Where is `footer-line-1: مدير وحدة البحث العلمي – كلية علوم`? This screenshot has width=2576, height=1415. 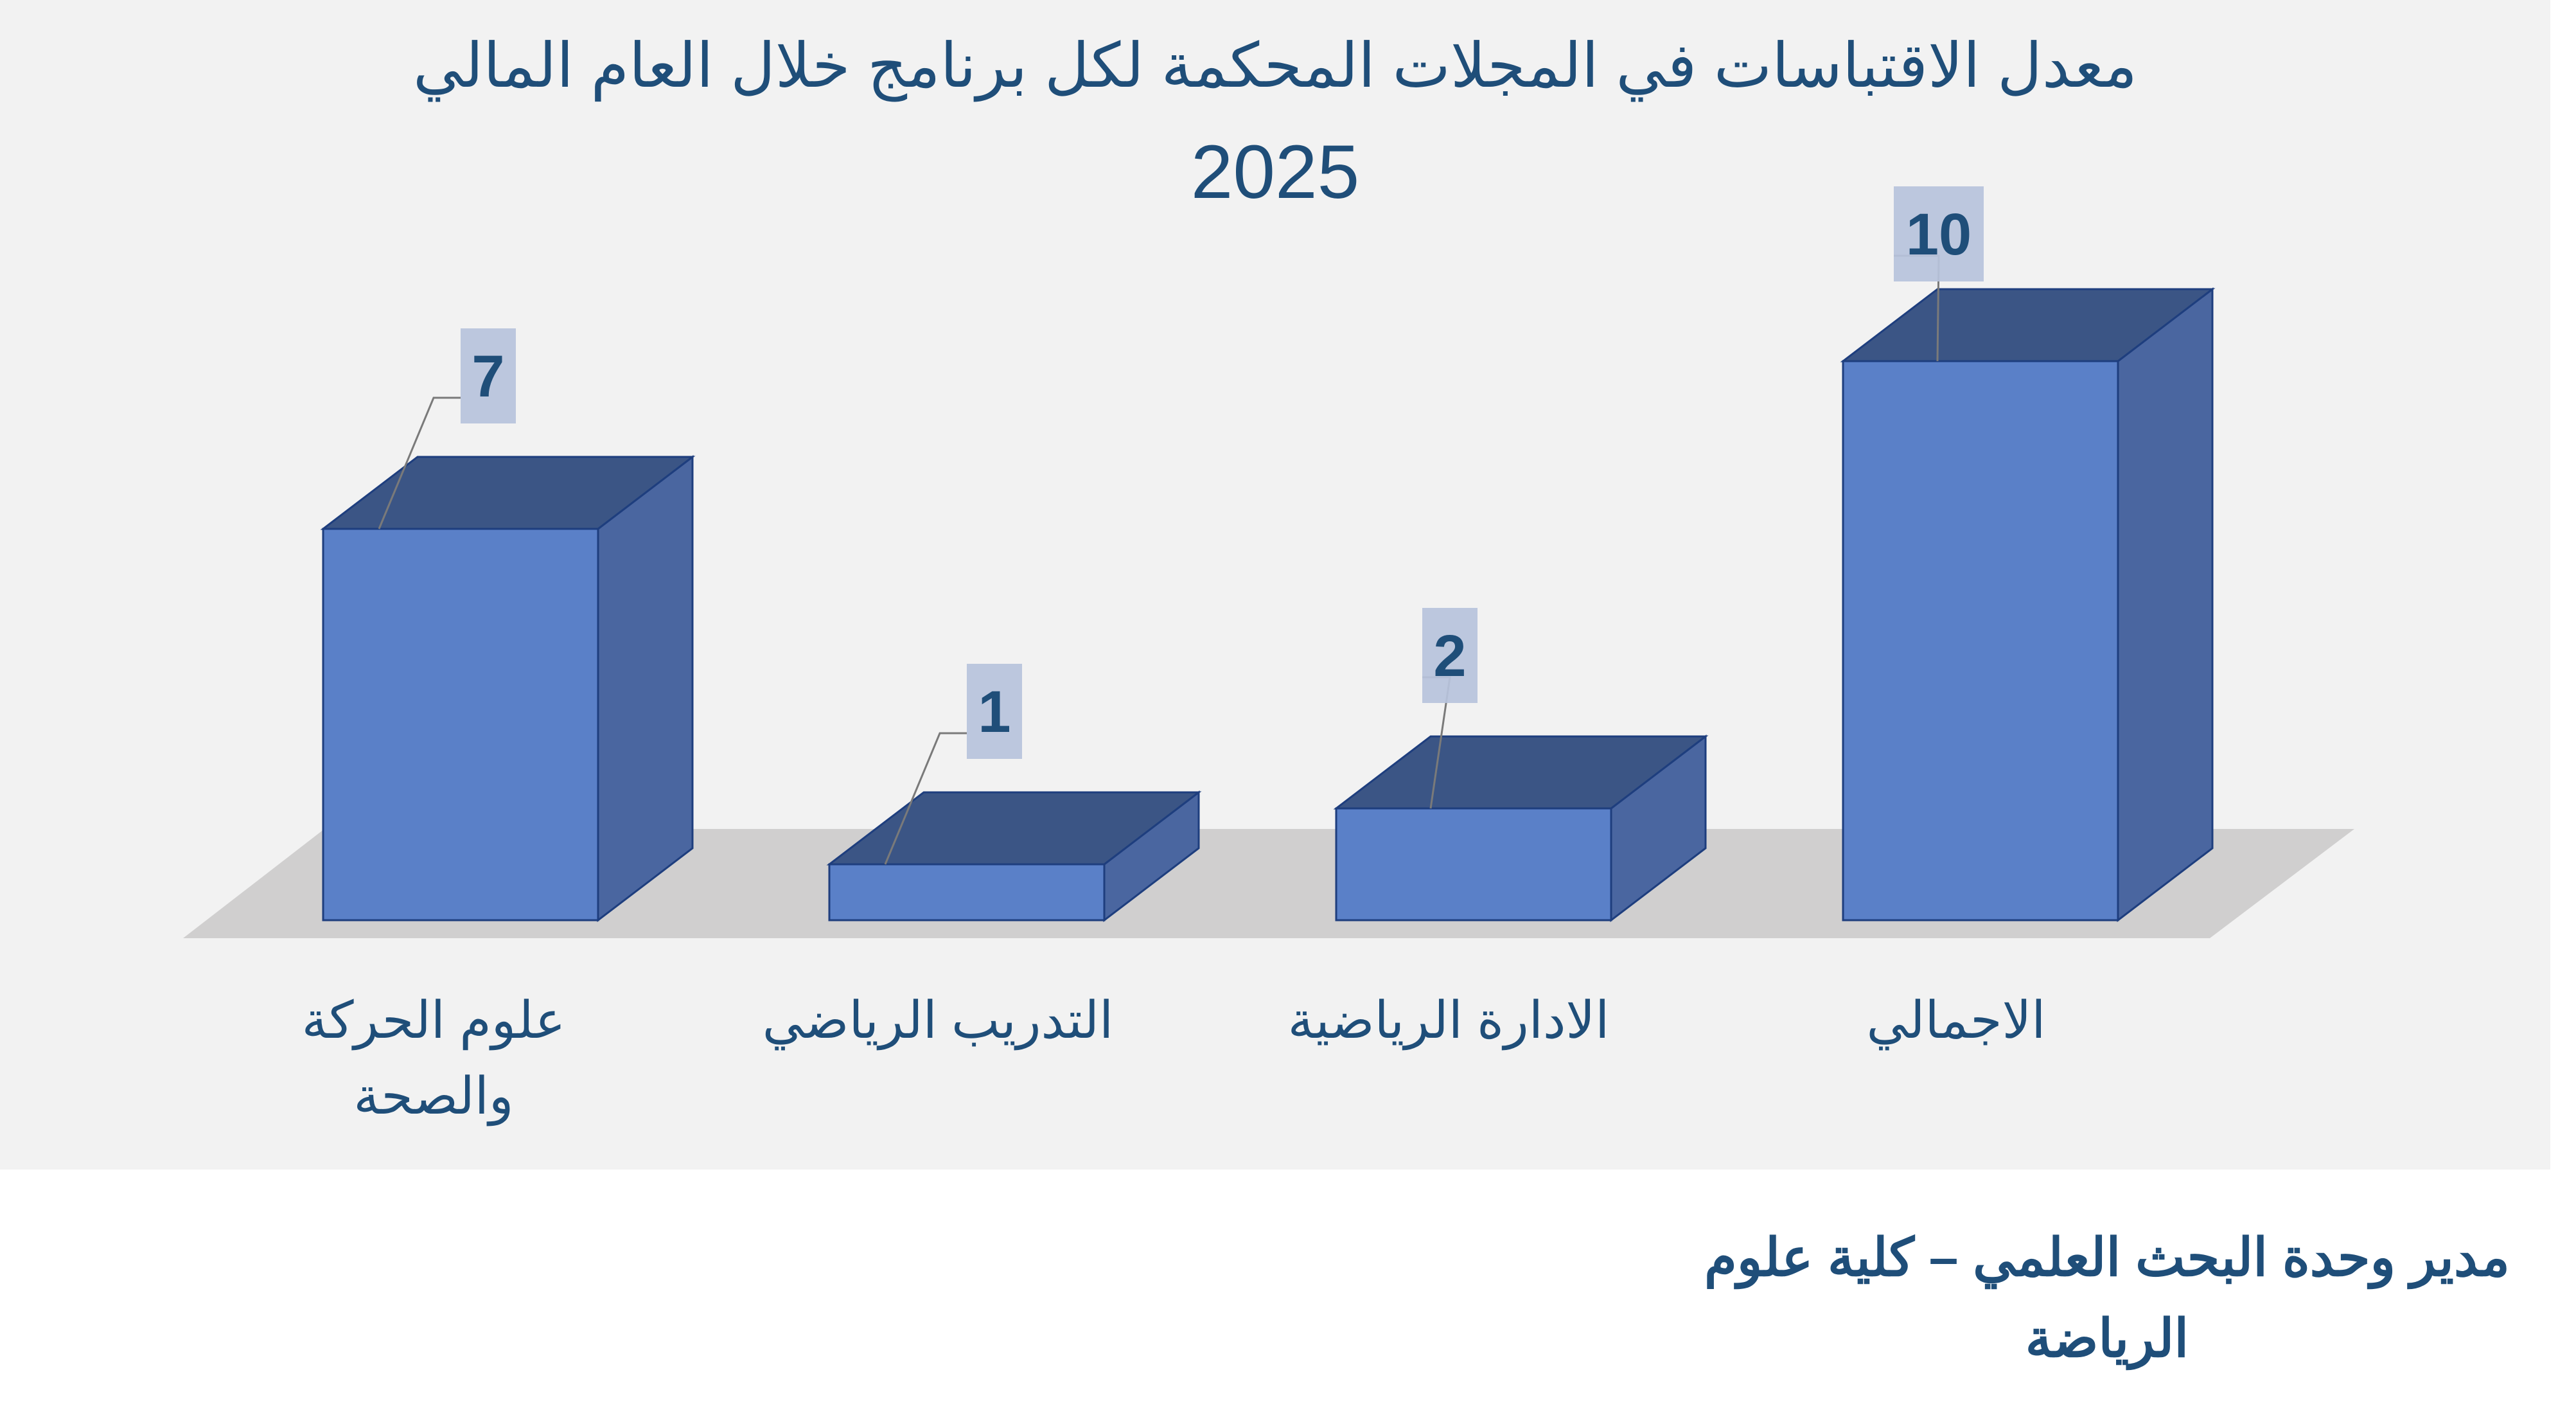
footer-line-1: مدير وحدة البحث العلمي – كلية علوم is located at coordinates (2107, 1258).